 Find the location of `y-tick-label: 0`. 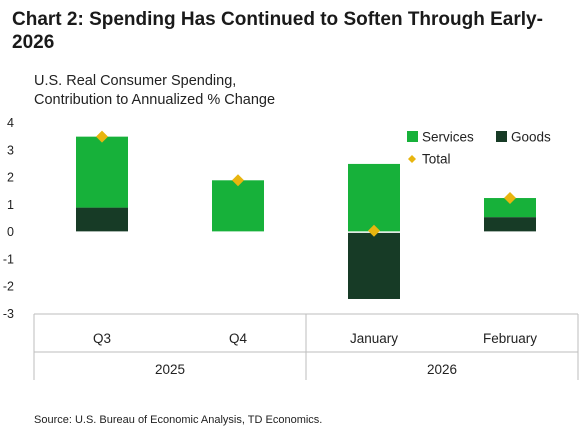

y-tick-label: 0 is located at coordinates (10, 232).